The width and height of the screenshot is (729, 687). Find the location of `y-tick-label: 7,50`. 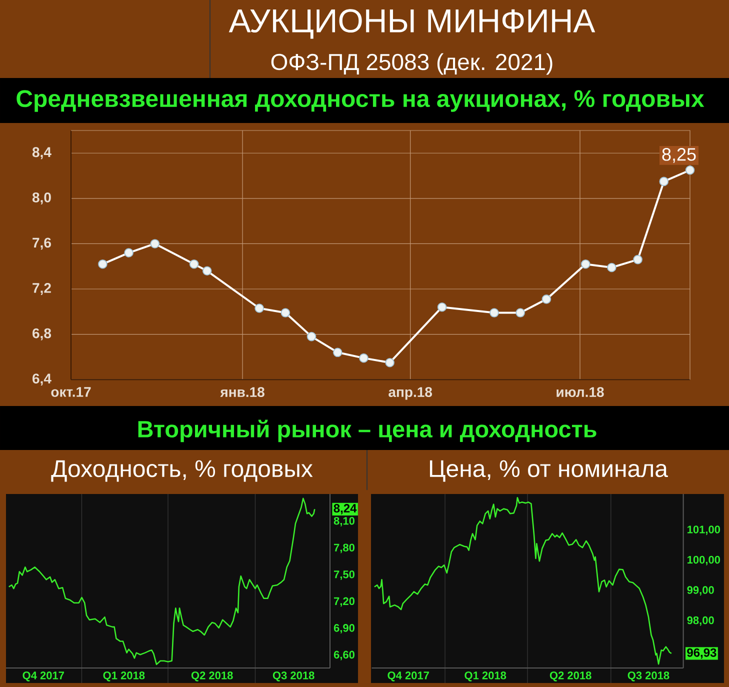

y-tick-label: 7,50 is located at coordinates (344, 575).